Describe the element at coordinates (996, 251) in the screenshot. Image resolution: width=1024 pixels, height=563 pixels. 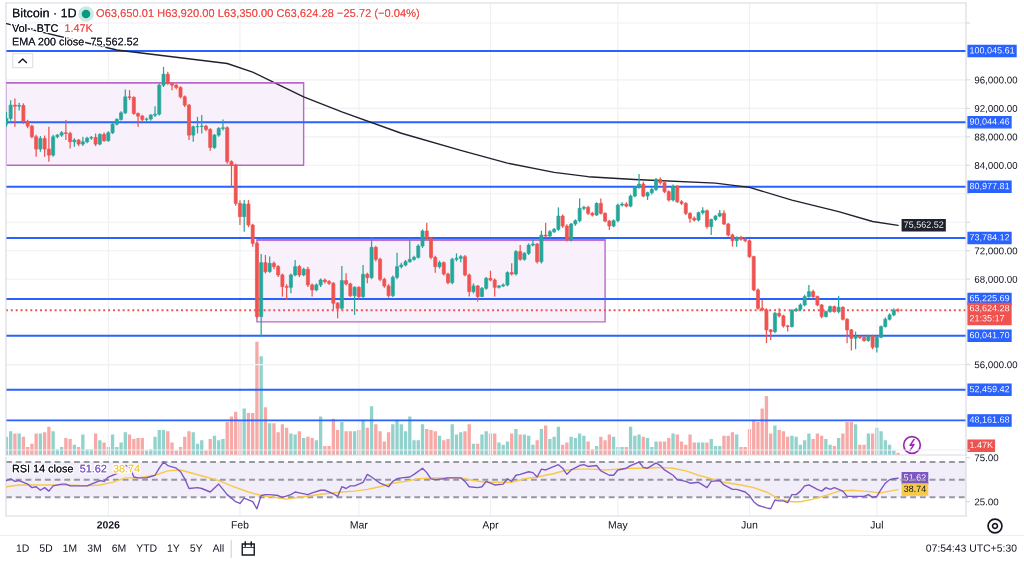
I see `y-tick-label: 72,000.00` at that location.